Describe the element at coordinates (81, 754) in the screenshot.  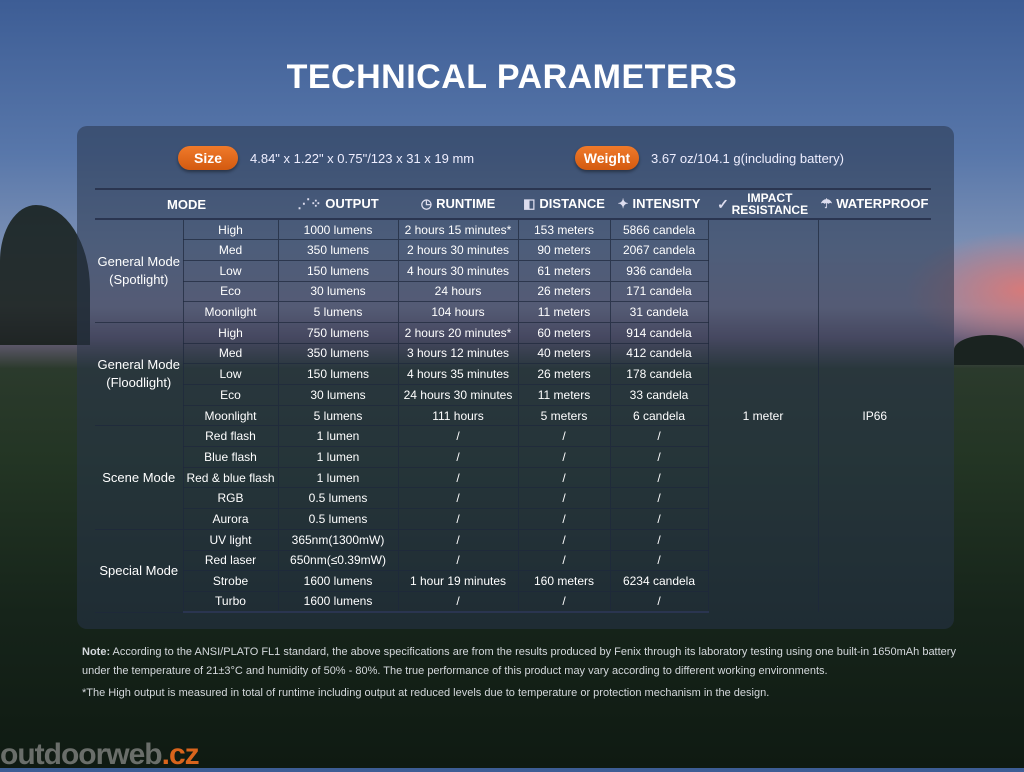
I see `watermark-main: outdoorweb` at that location.